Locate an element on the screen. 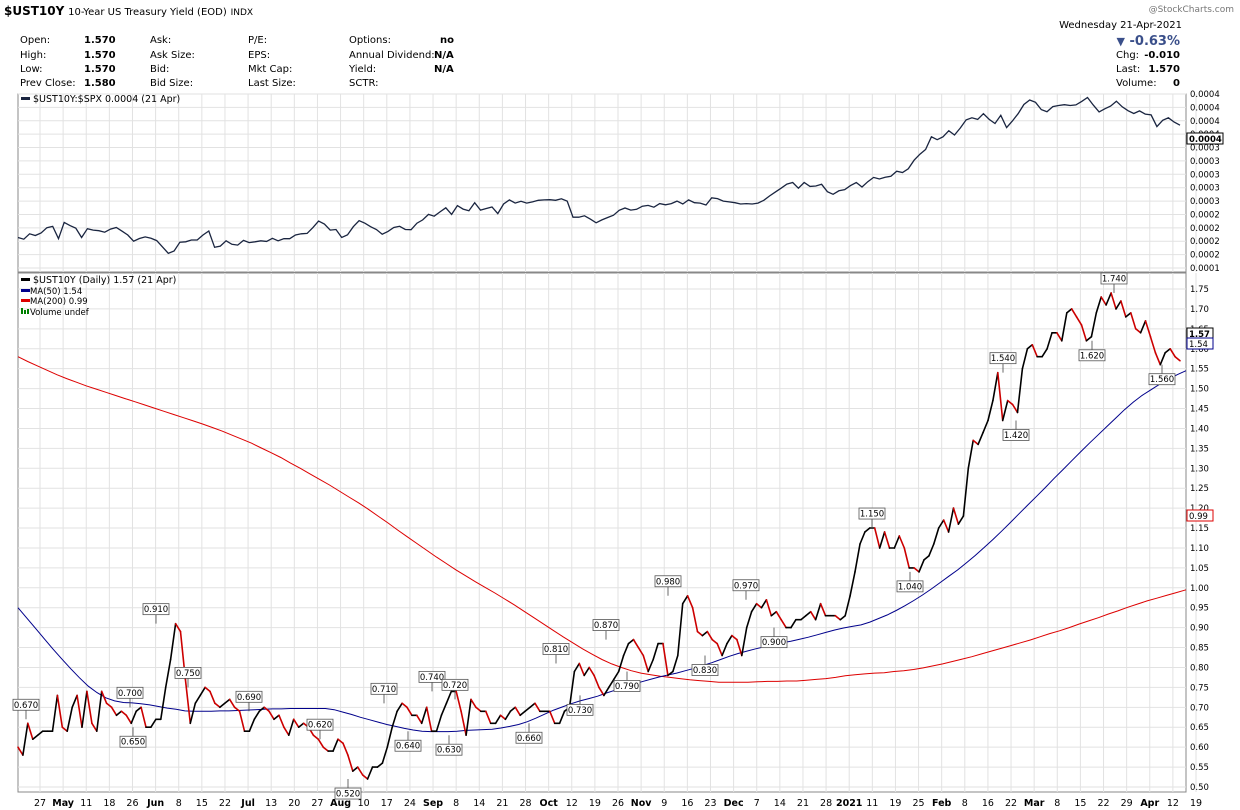 Image resolution: width=1240 pixels, height=810 pixels. symbol-description: 10-Year US Treasury Yield (EOD) is located at coordinates (147, 12).